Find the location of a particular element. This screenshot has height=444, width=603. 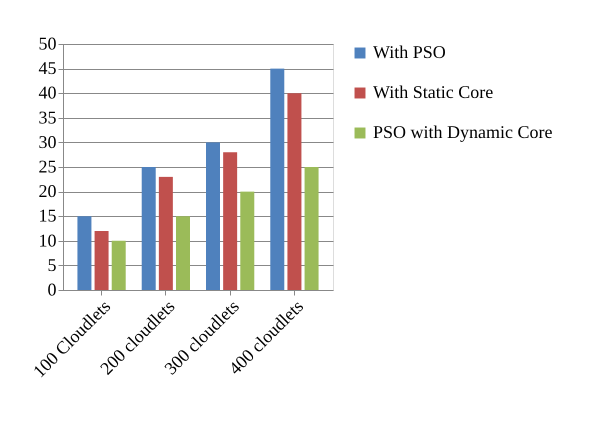

y-tick-label: 25 is located at coordinates (47, 166).